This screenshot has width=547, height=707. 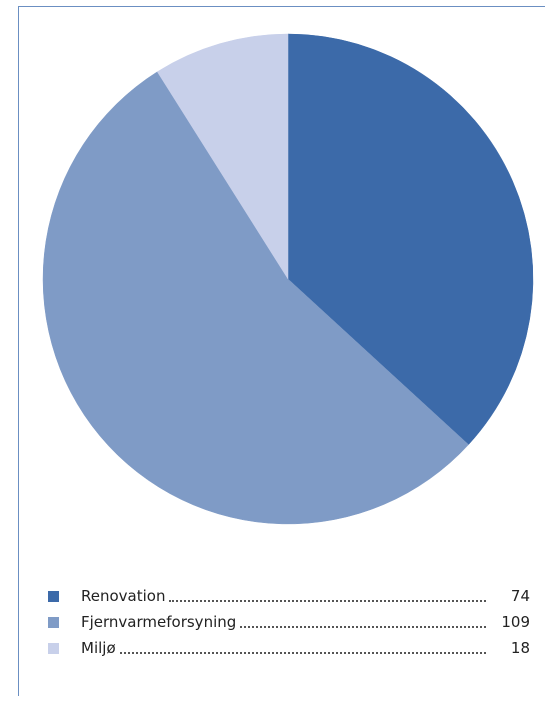 I want to click on legend-label-fjernvarmeforsyning: Fjernvarmeforsyning, so click(x=159, y=622).